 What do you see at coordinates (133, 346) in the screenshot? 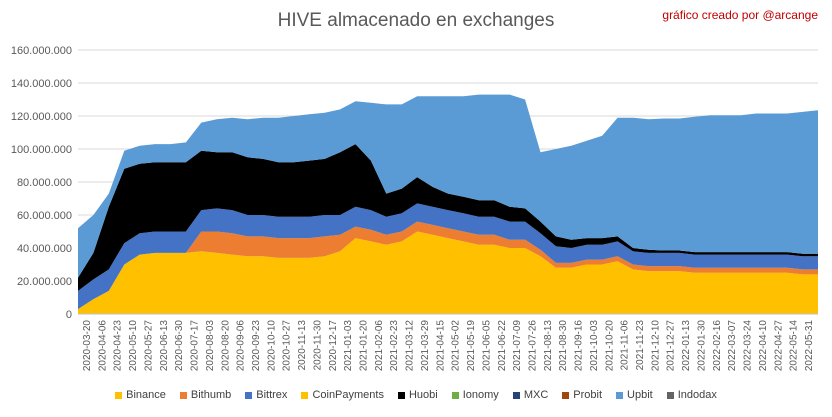
I see `x-tick-label: 2020-05-10` at bounding box center [133, 346].